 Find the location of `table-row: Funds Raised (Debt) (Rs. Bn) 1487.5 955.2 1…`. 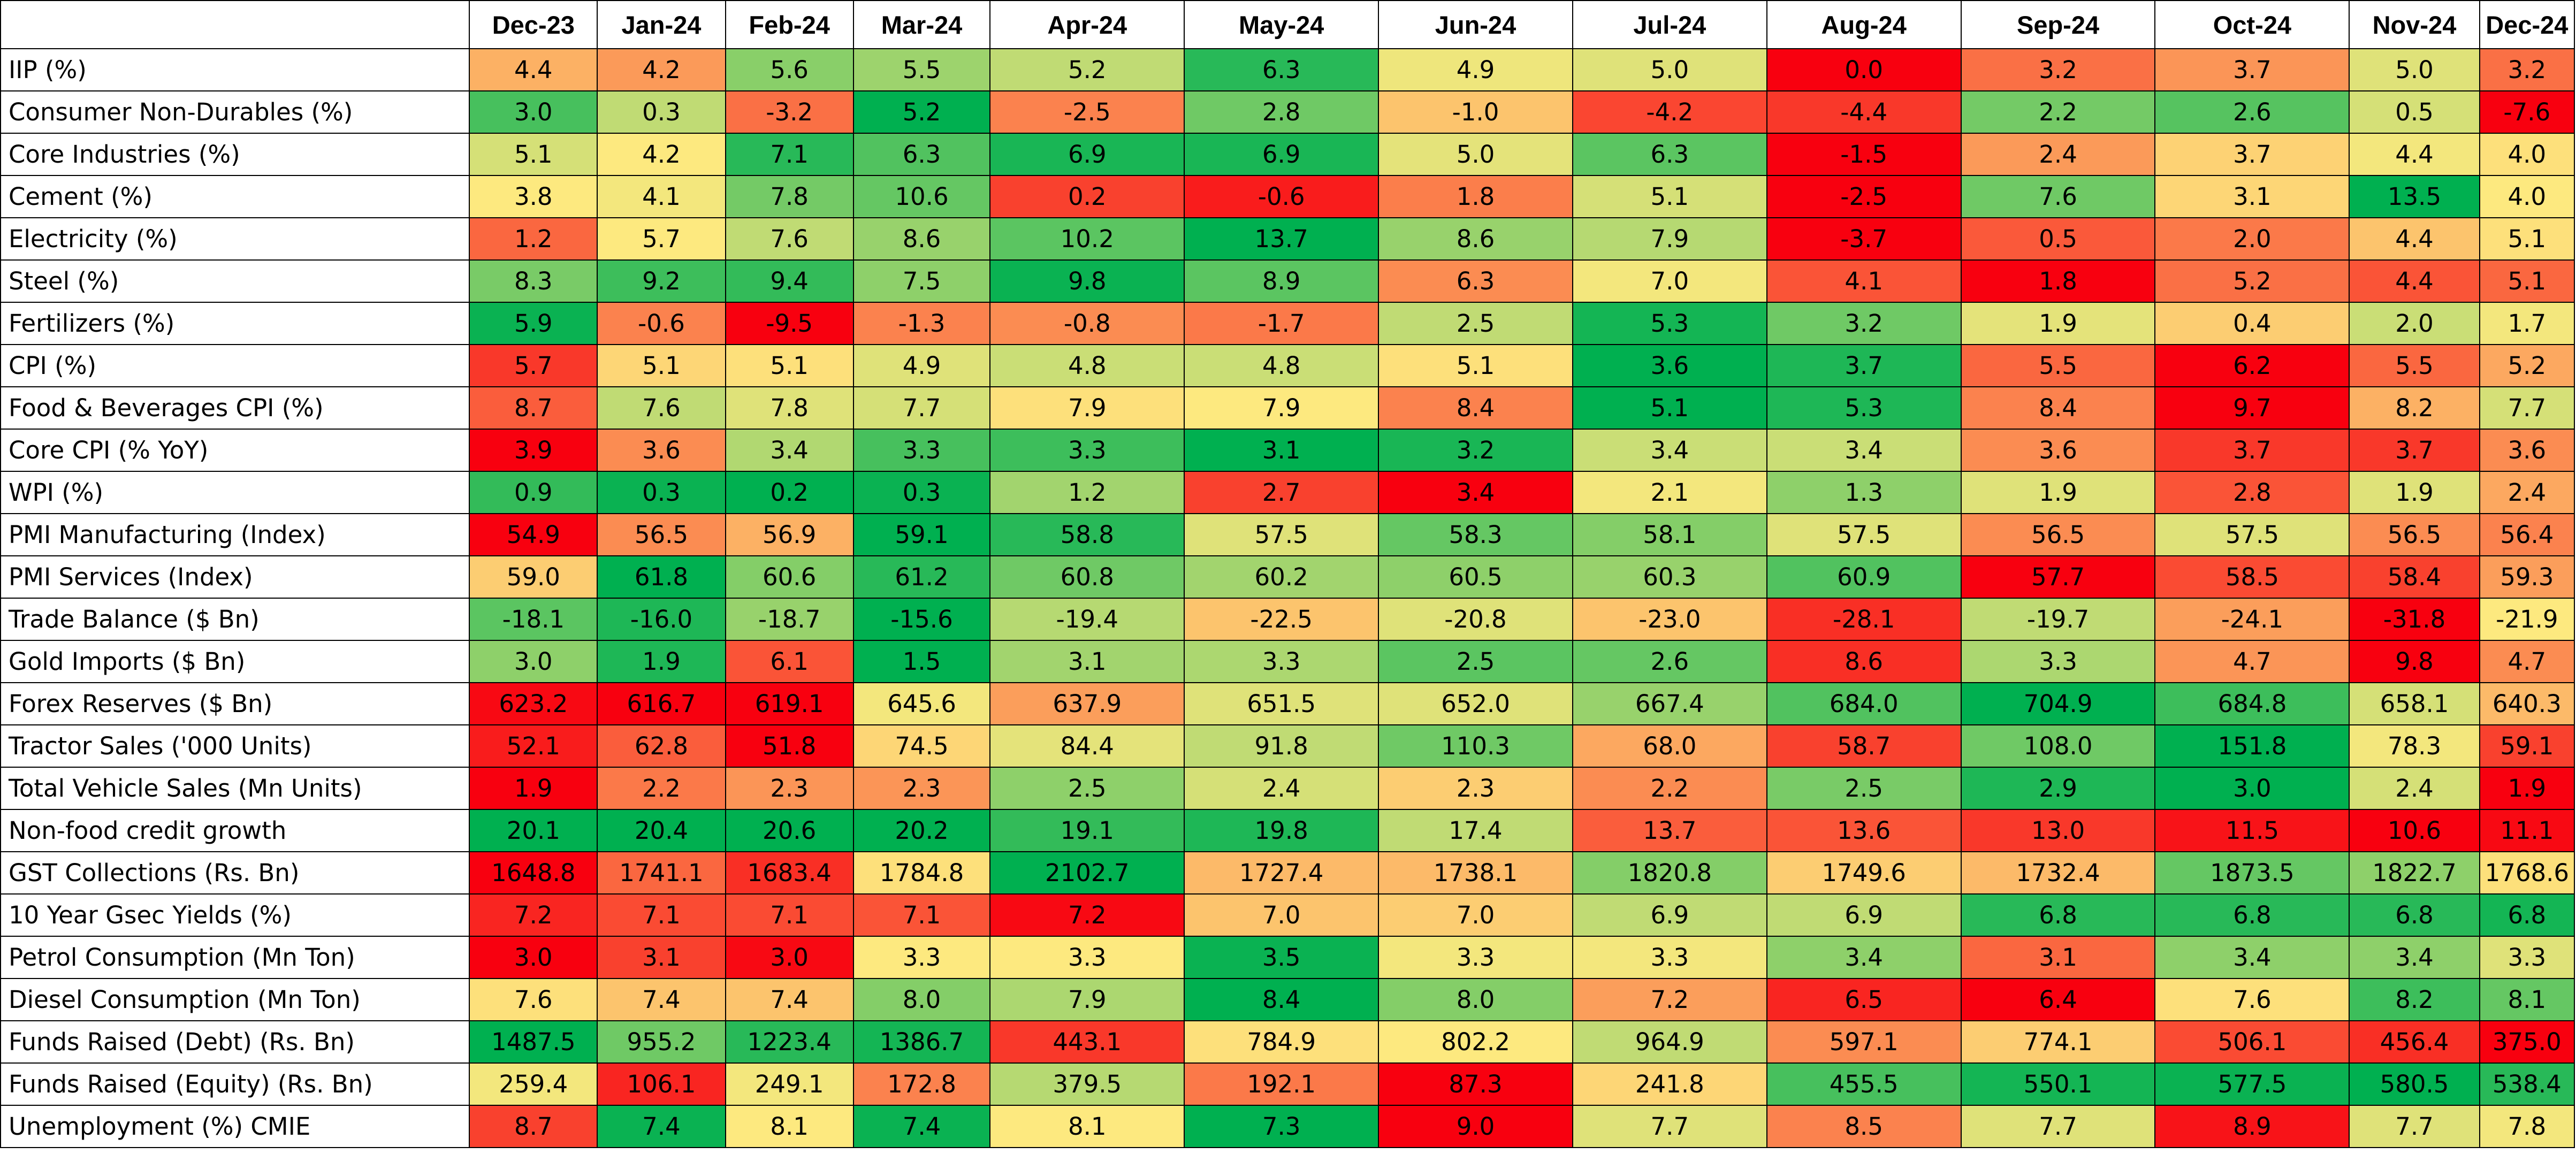

table-row: Funds Raised (Debt) (Rs. Bn) 1487.5 955.2 1… is located at coordinates (1287, 1042).